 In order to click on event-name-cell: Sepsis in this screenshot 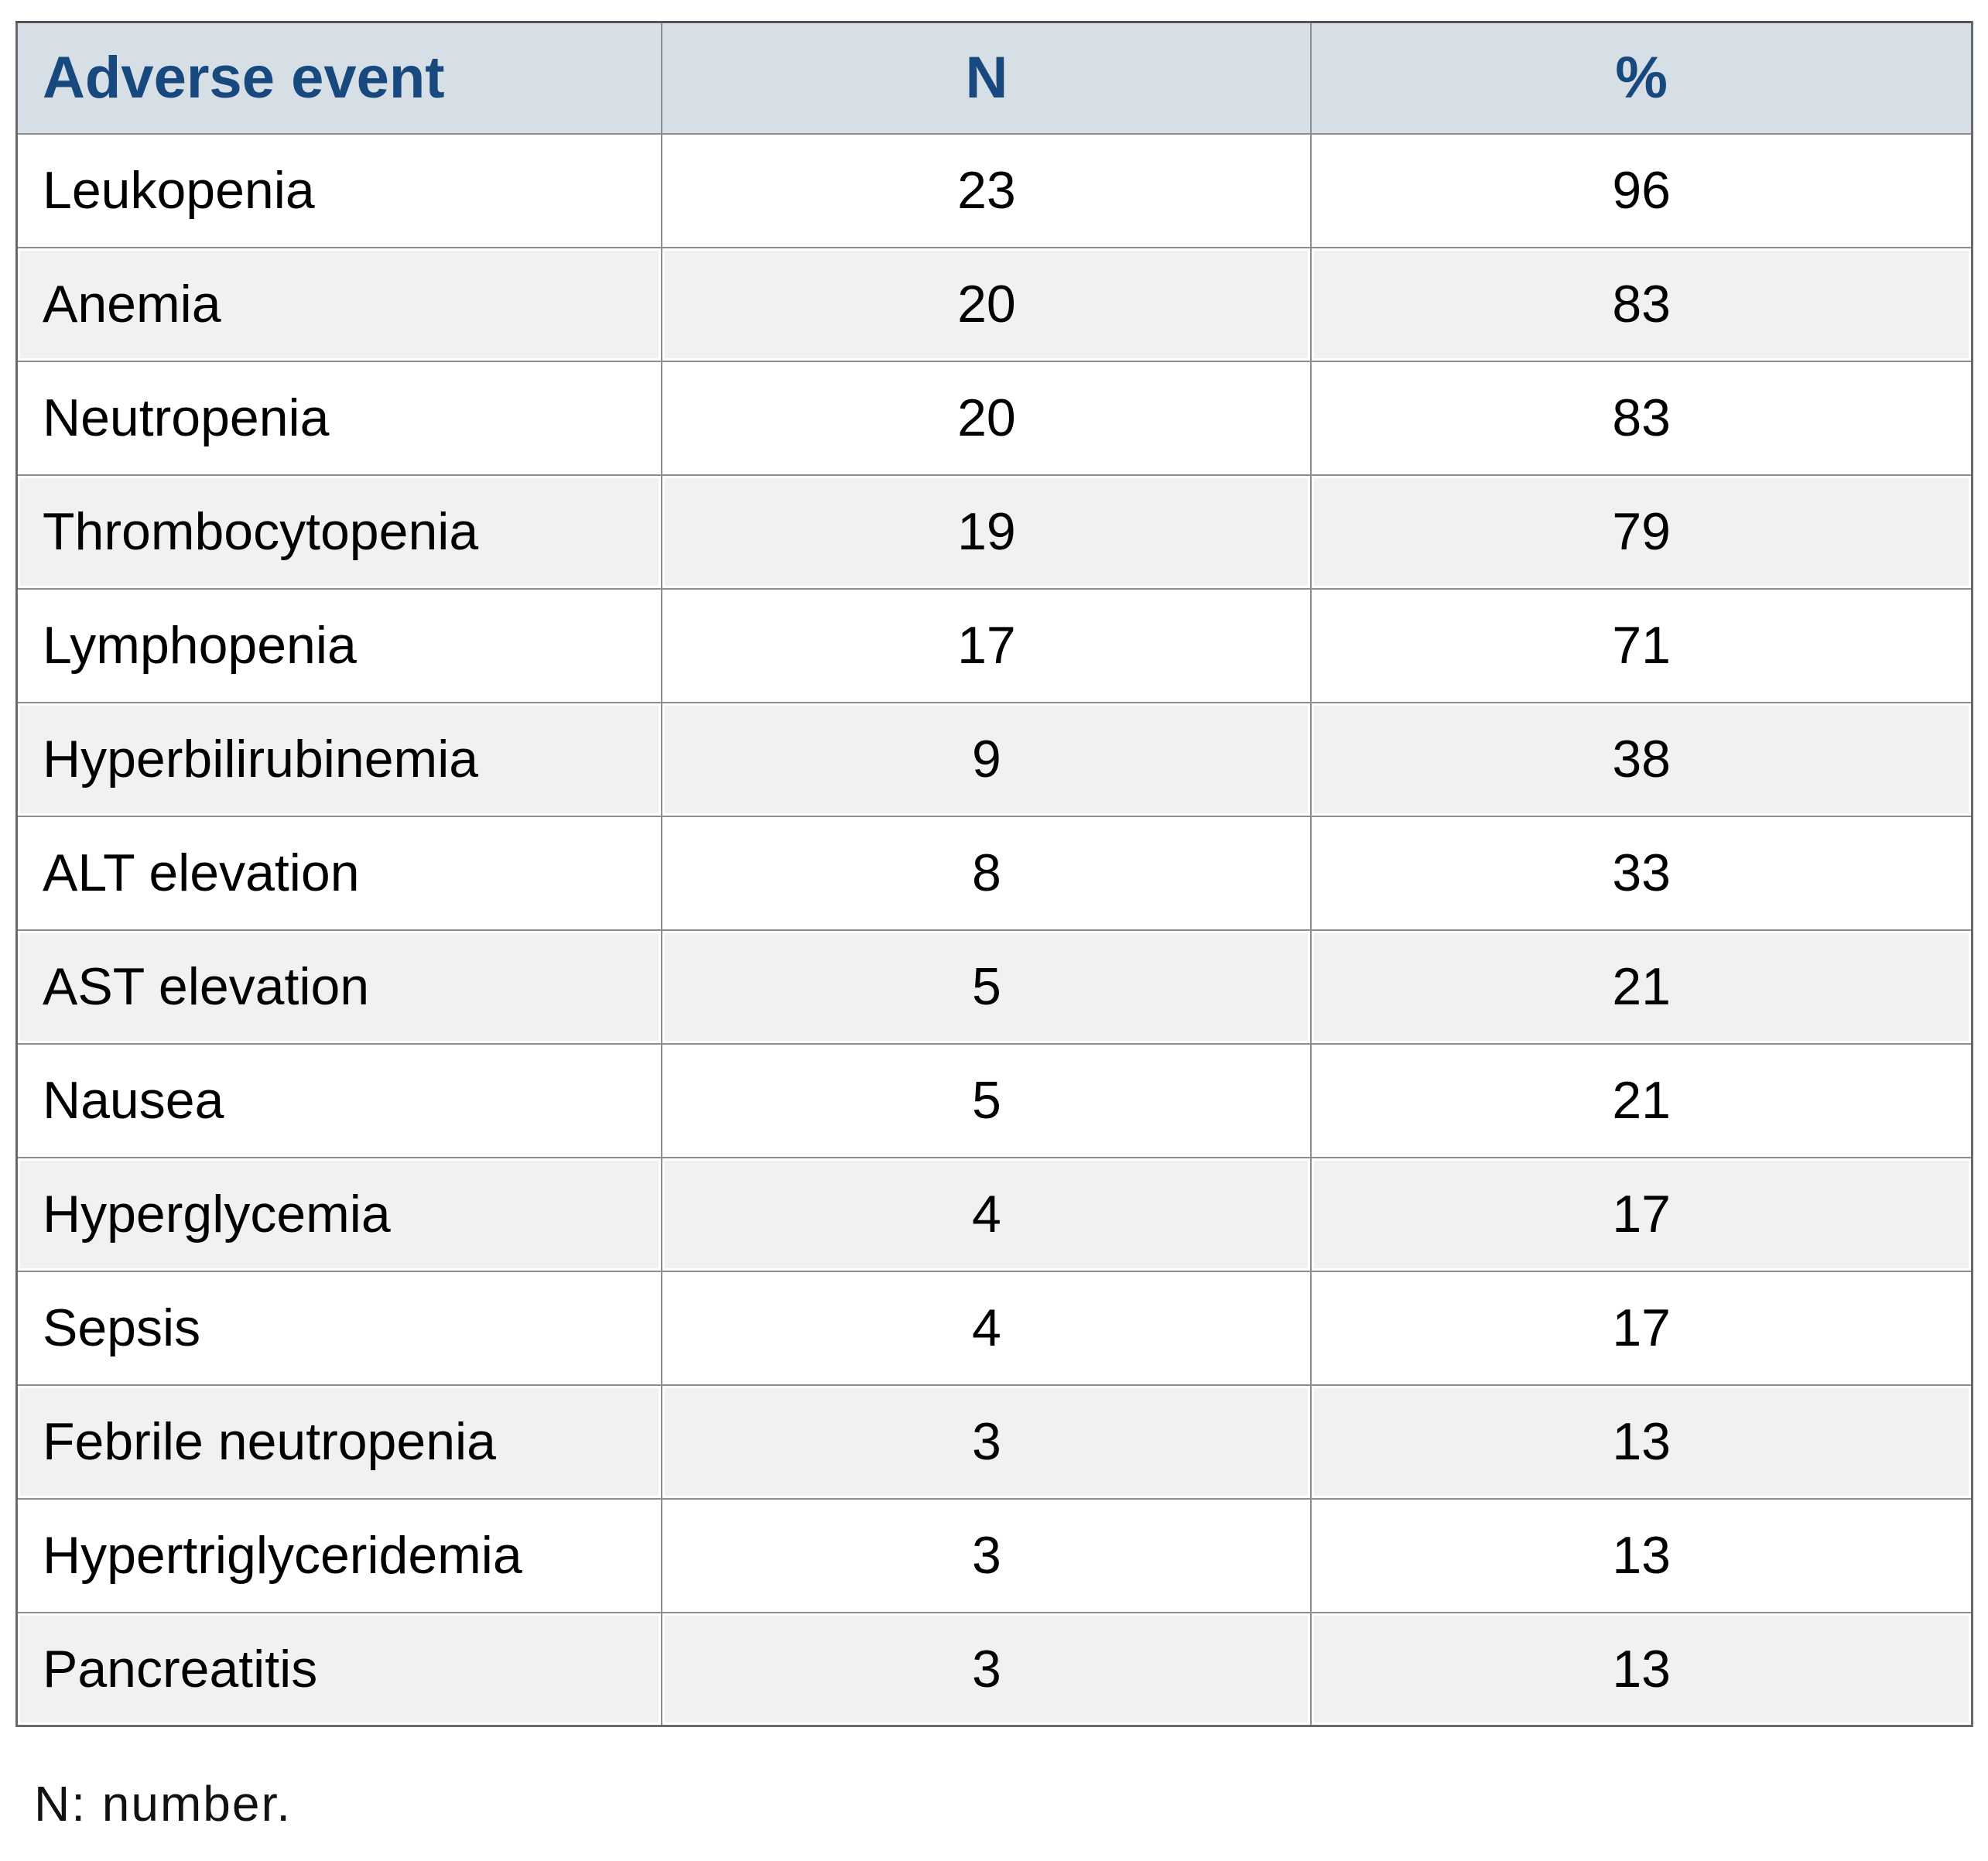, I will do `click(339, 1328)`.